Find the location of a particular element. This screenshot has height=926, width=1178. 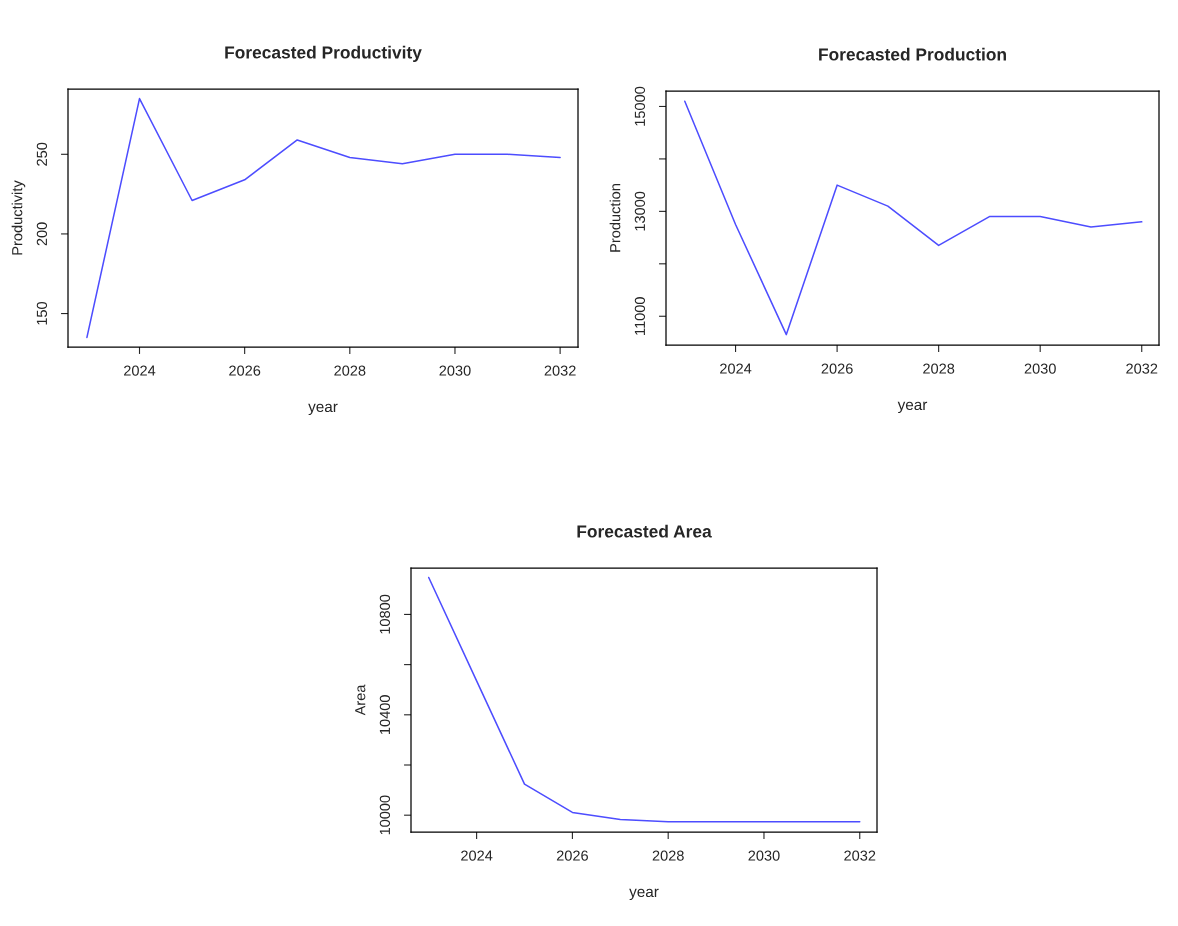

y-axis-title: Area is located at coordinates (360, 700).